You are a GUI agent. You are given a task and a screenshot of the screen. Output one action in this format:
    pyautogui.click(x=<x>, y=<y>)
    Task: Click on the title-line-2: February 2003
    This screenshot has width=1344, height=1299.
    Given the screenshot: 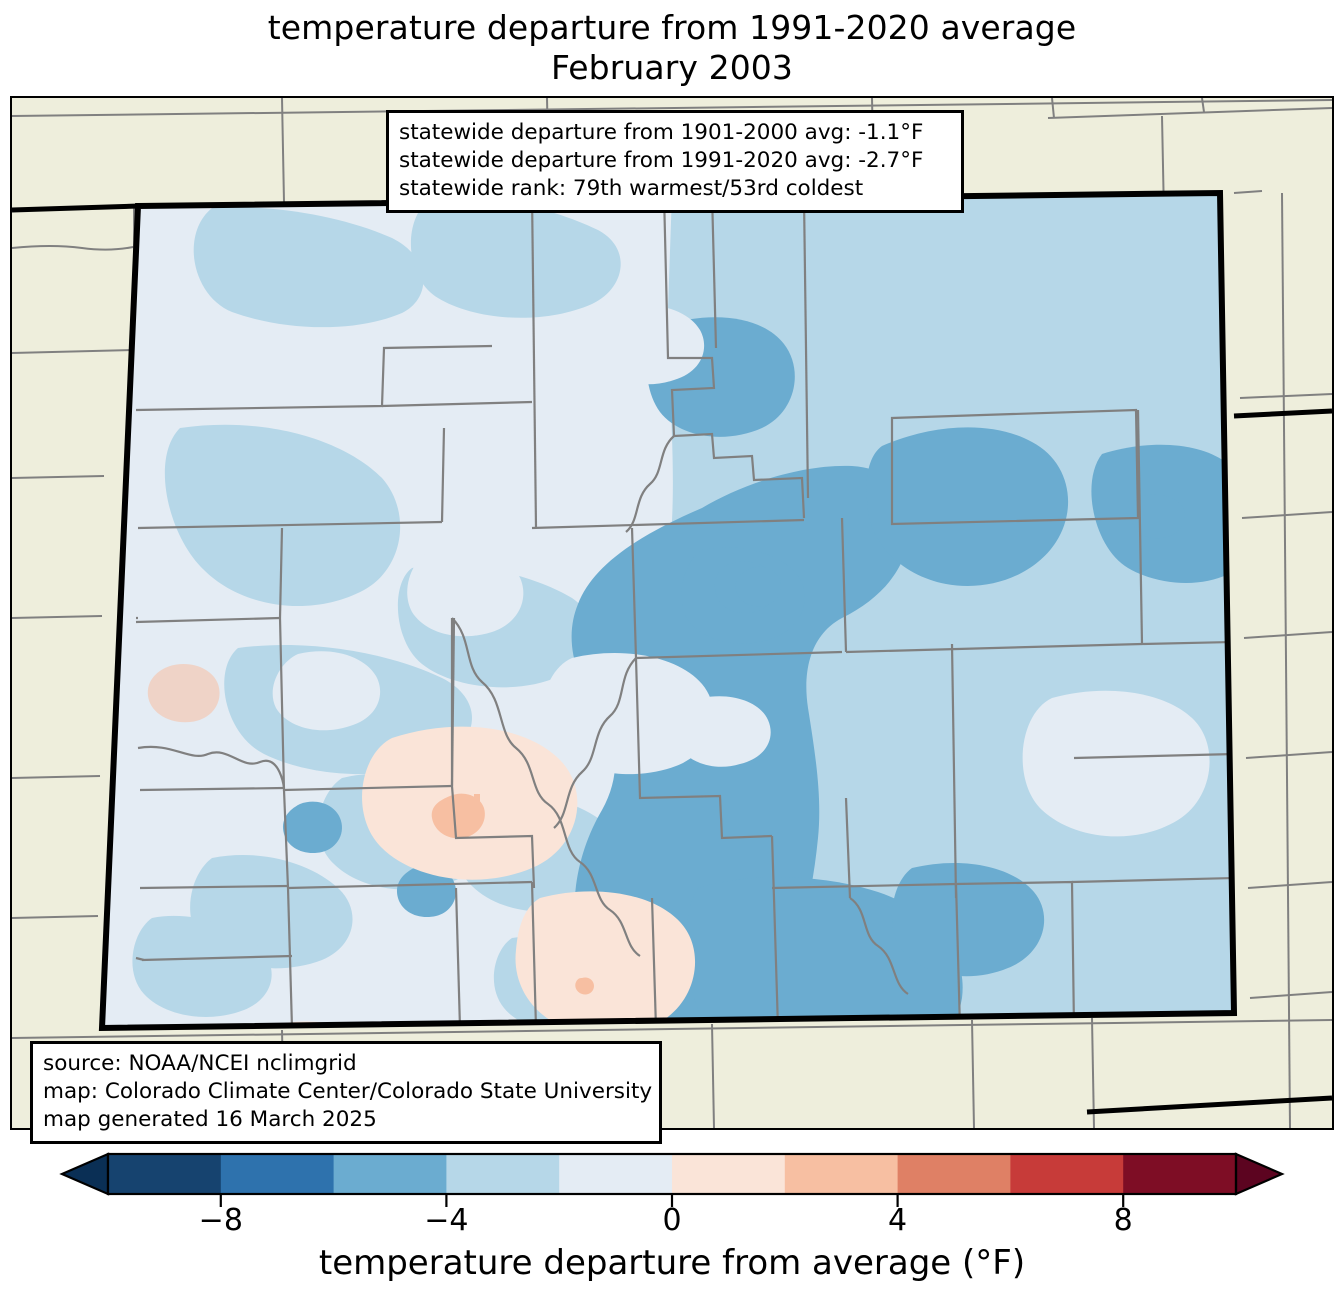 What is the action you would take?
    pyautogui.click(x=671, y=68)
    